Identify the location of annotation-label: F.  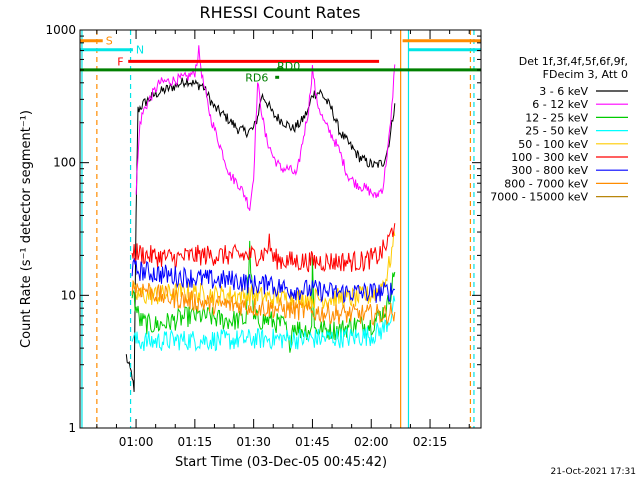
(120, 61).